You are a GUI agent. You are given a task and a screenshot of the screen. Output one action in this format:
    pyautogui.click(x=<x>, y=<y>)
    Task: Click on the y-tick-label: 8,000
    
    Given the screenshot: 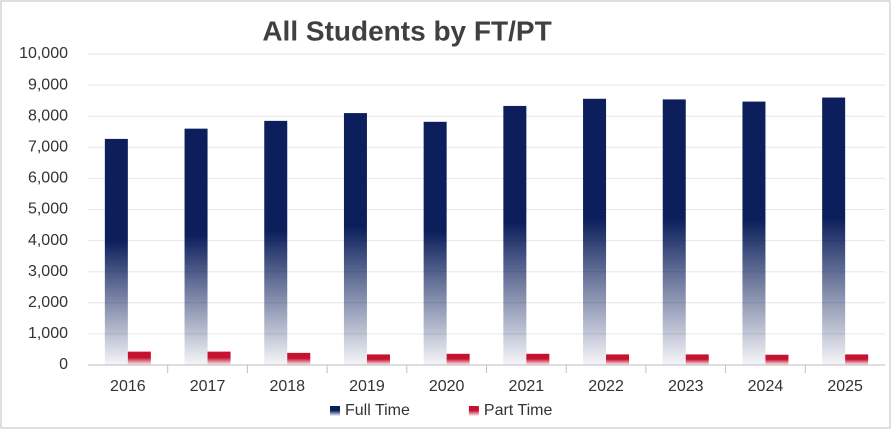 What is the action you would take?
    pyautogui.click(x=48, y=115)
    